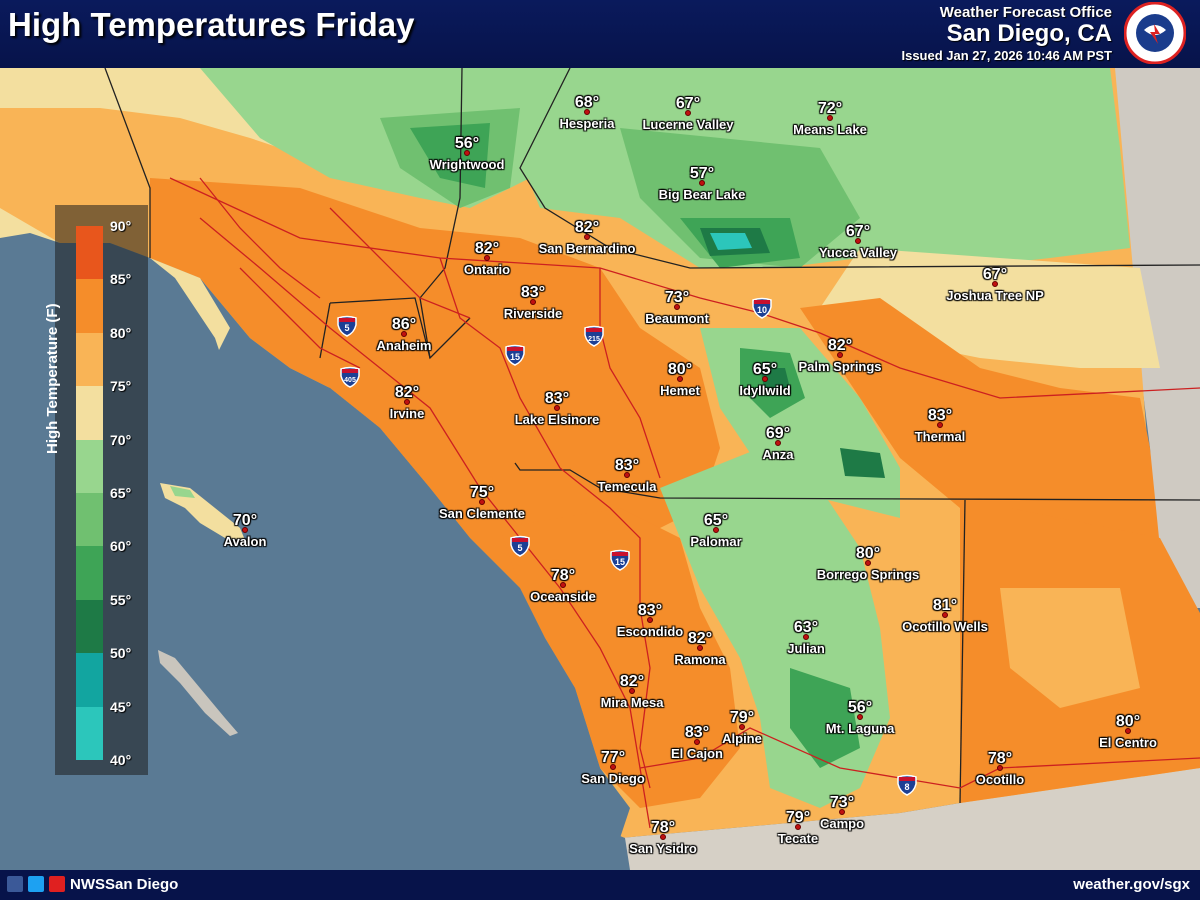  Describe the element at coordinates (762, 310) in the screenshot. I see `highway-number: 10` at that location.